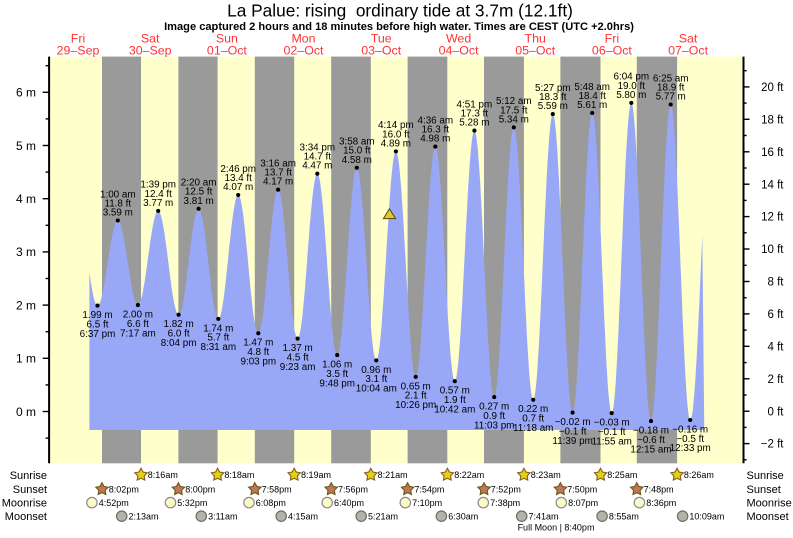 The height and width of the screenshot is (538, 793). I want to click on svg-text: 19.0 ft, so click(632, 86).